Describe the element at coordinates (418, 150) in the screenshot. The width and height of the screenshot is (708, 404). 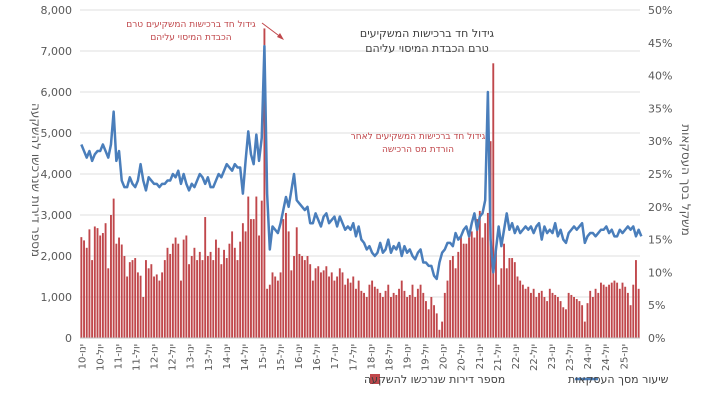
I see `annotation-3-line-2: הורדת מס הרכישה` at that location.